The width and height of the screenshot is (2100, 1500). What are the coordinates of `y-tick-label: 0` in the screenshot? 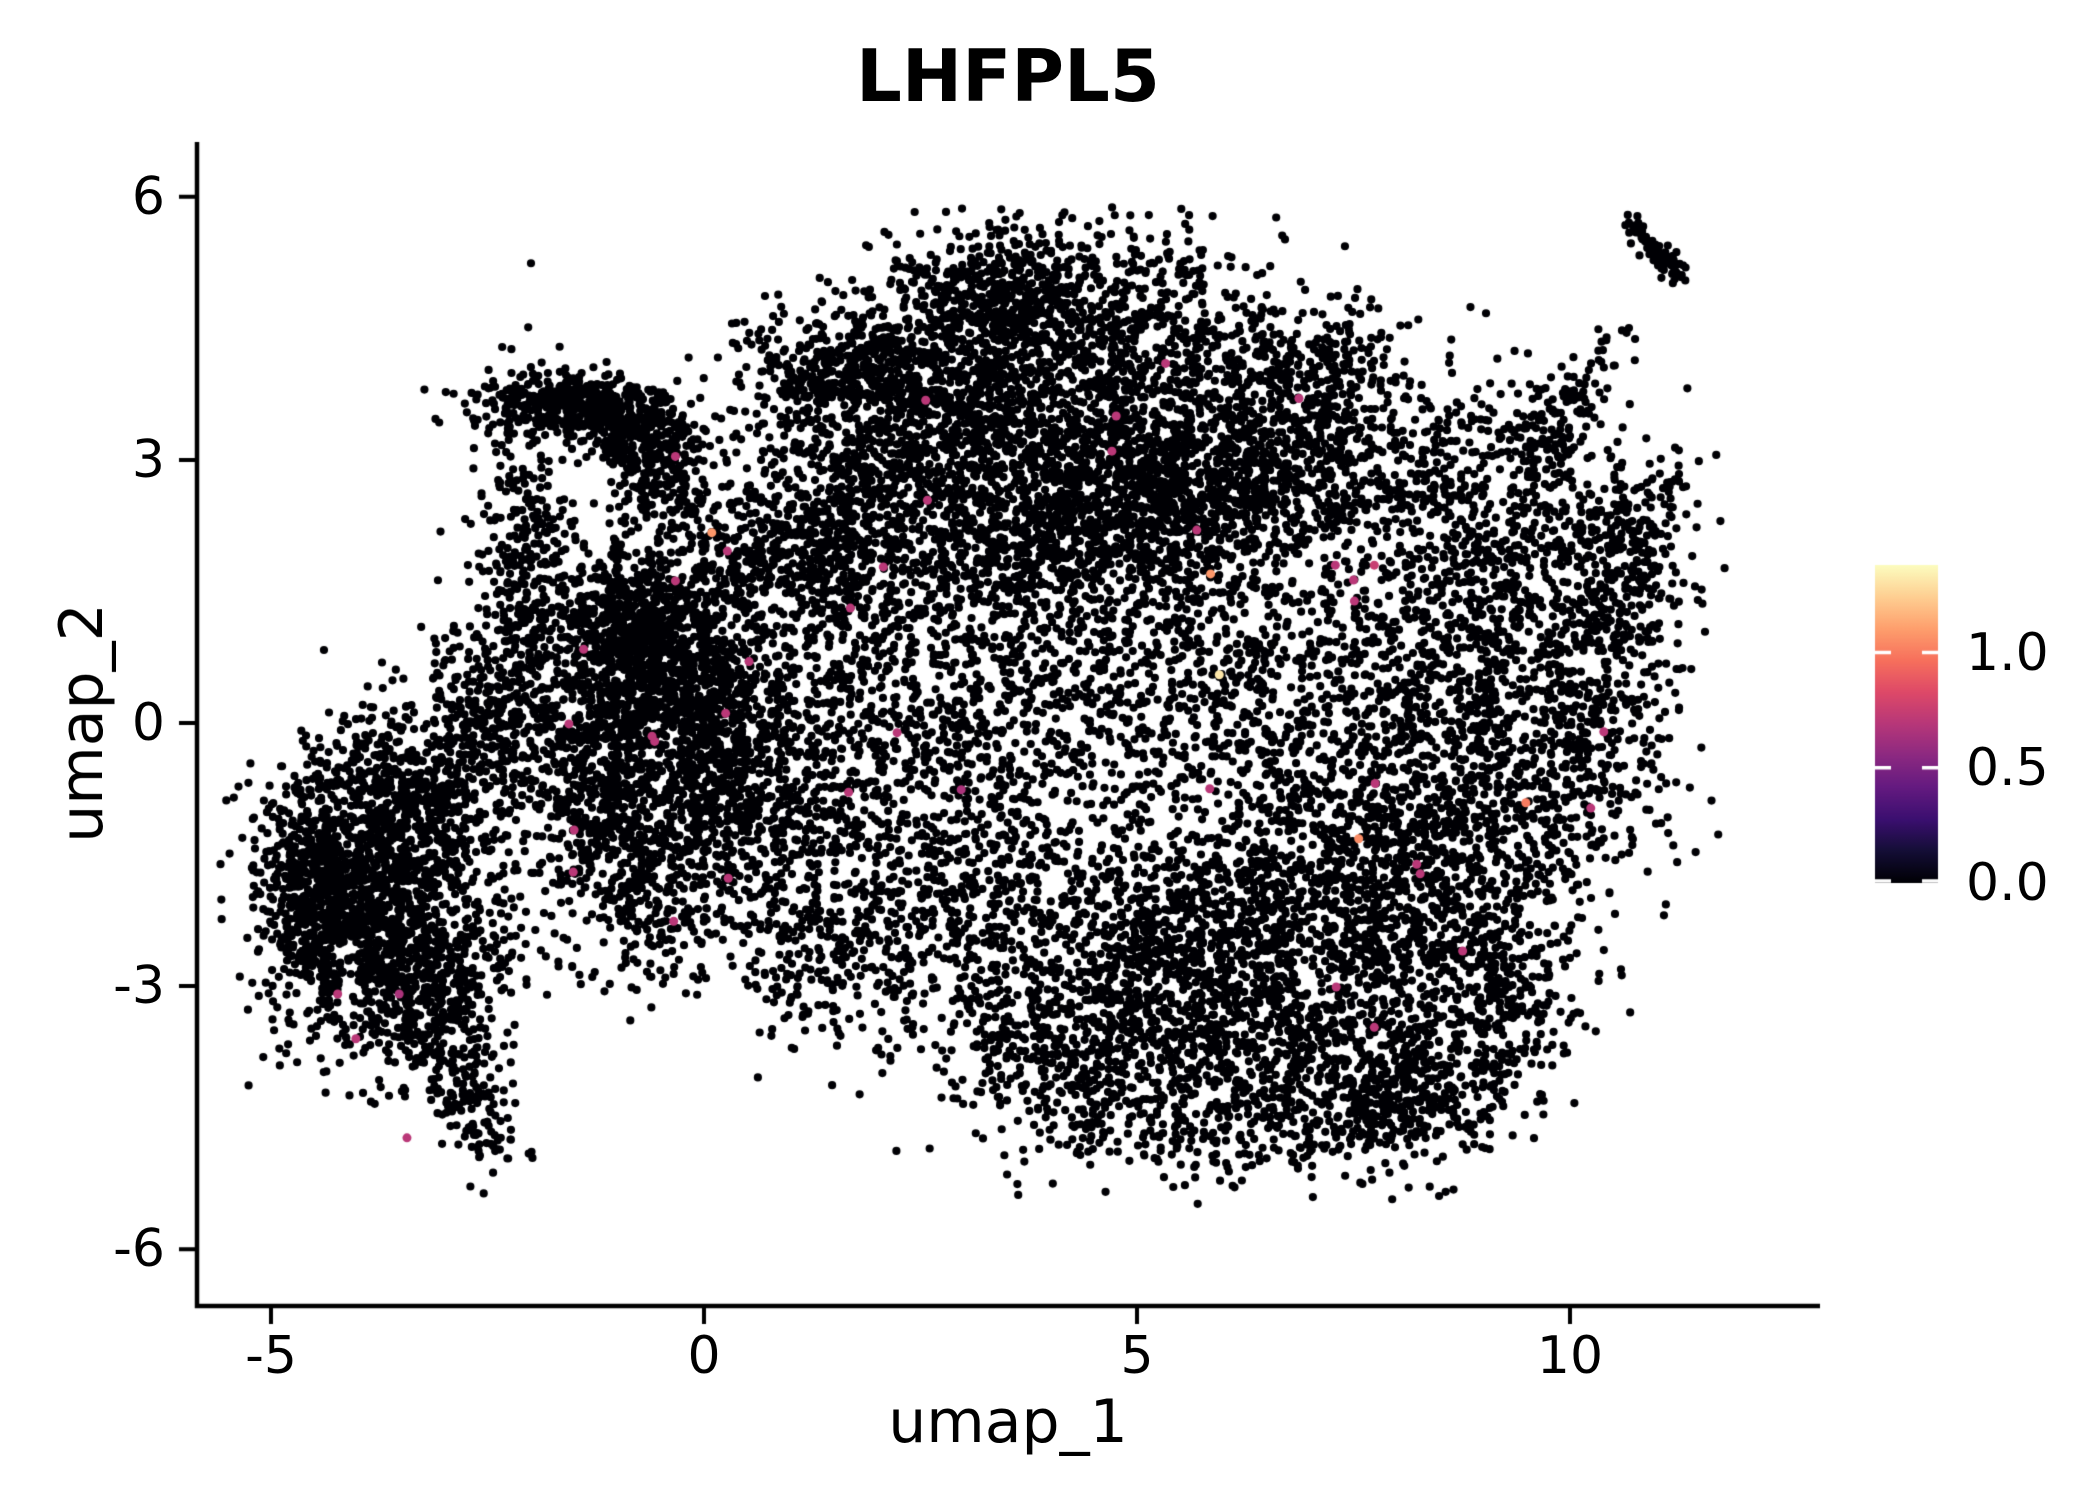 It's located at (148, 723).